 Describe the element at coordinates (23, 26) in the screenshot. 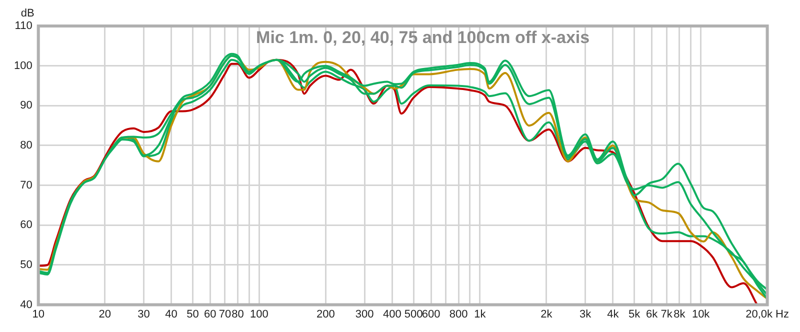

I see `y-tick-label: 110` at that location.